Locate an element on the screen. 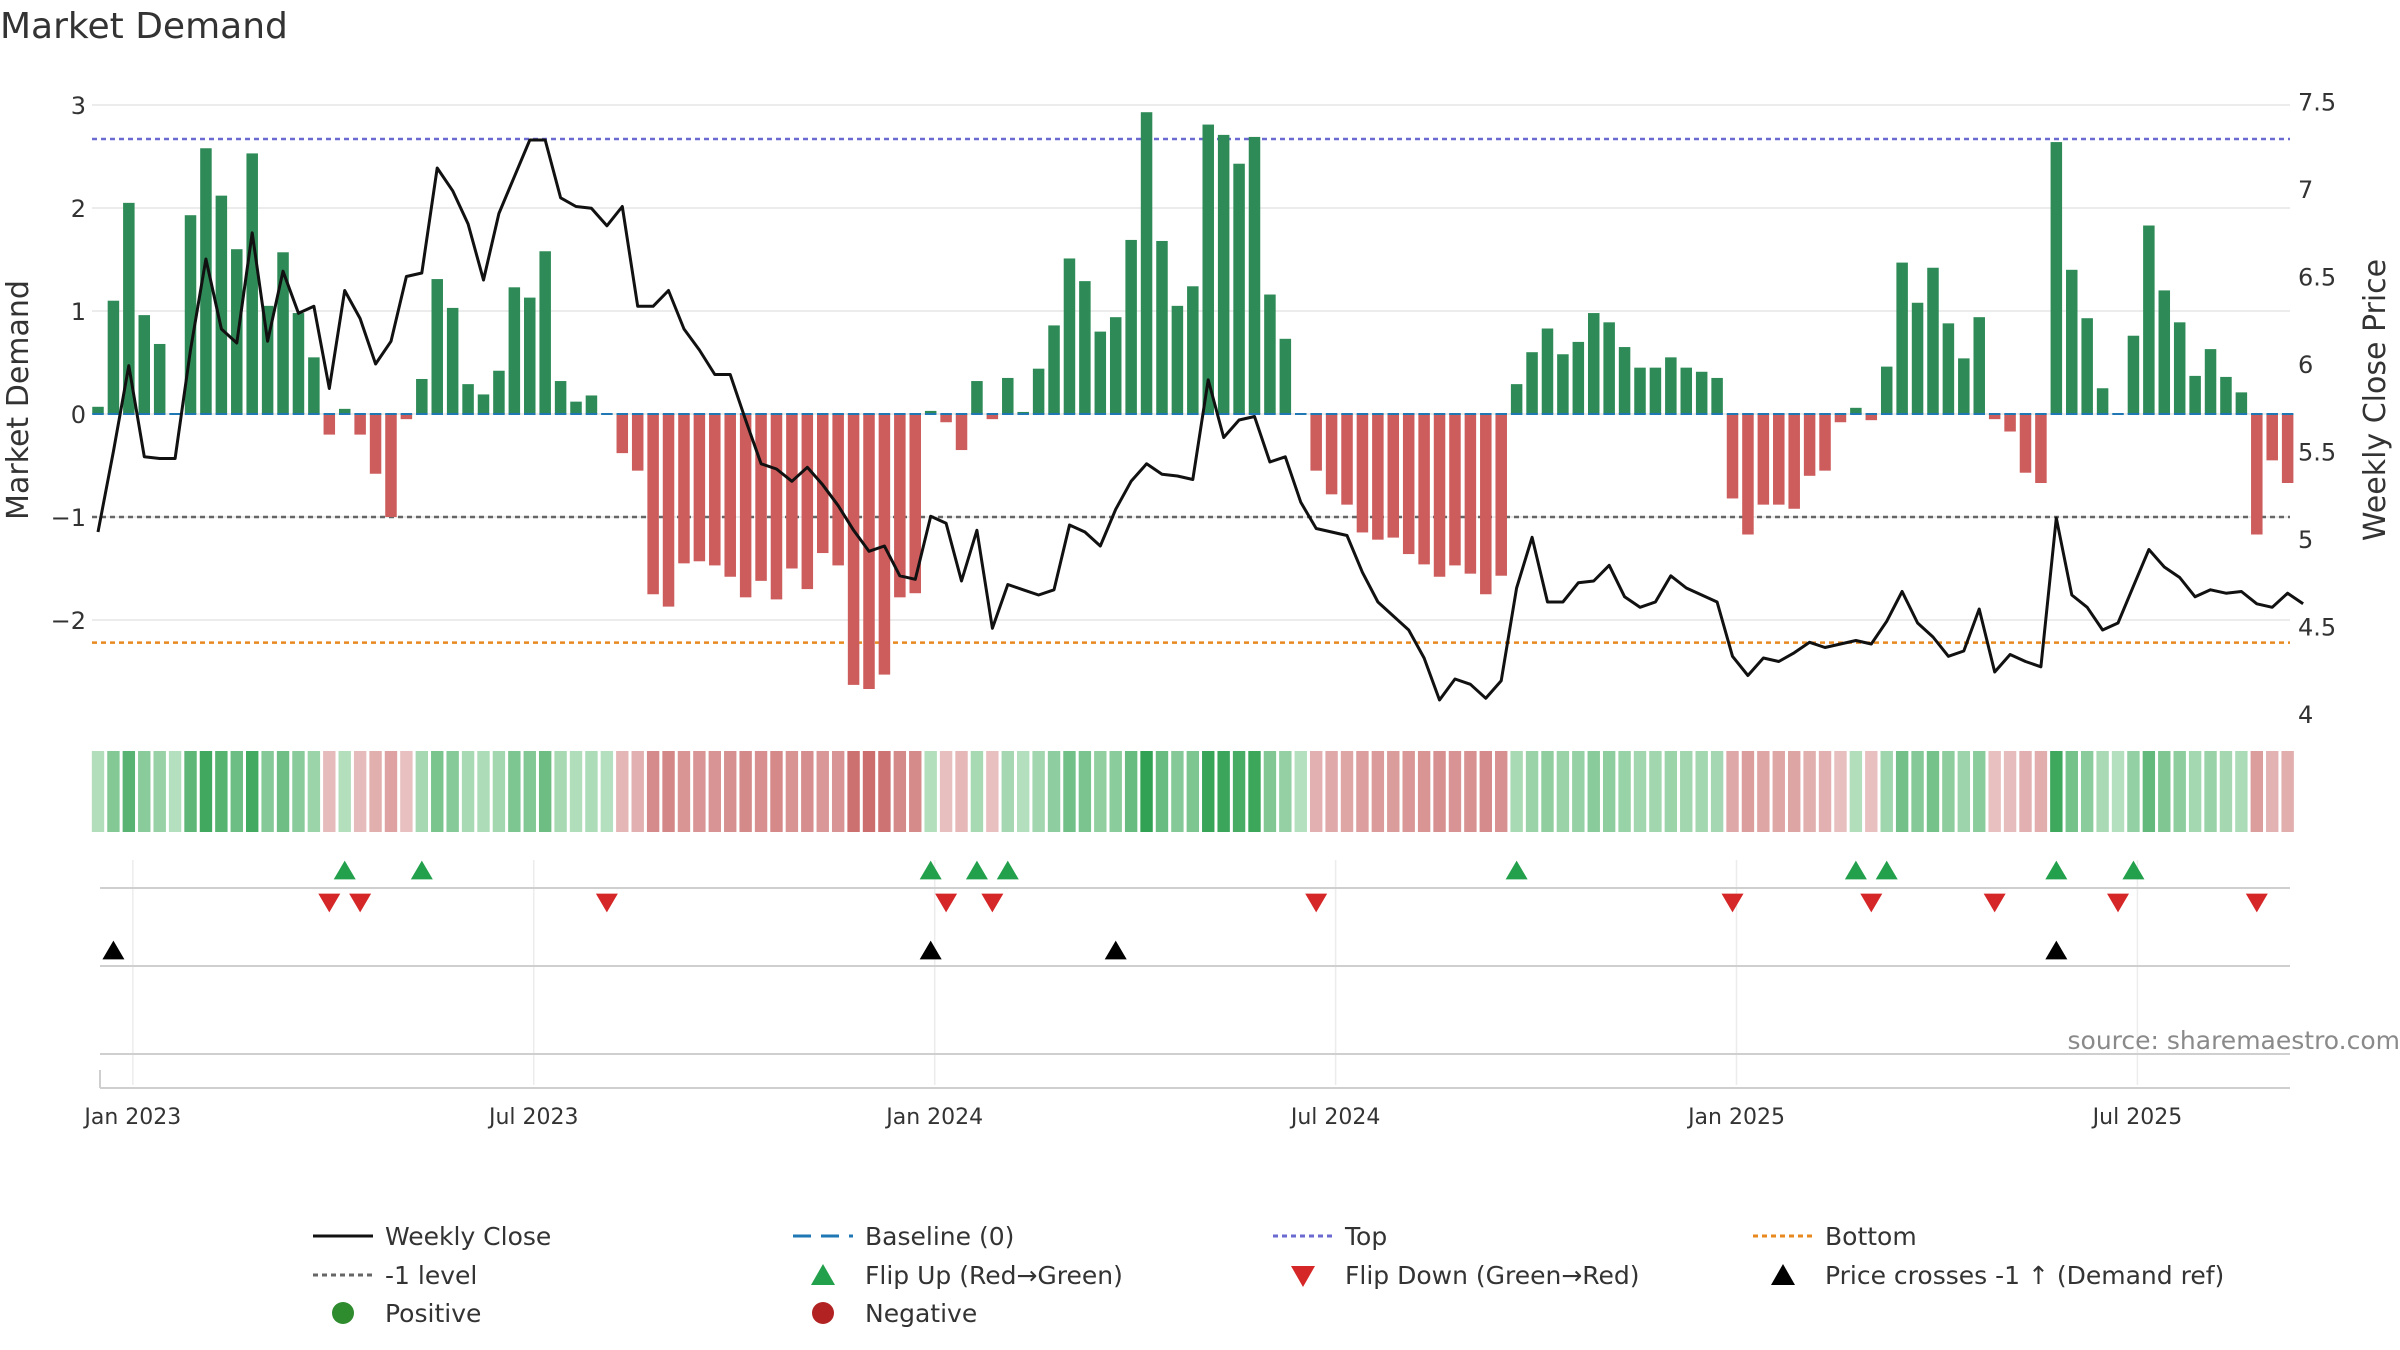 The height and width of the screenshot is (1350, 2400). legend-label-top: Top is located at coordinates (1365, 1236).